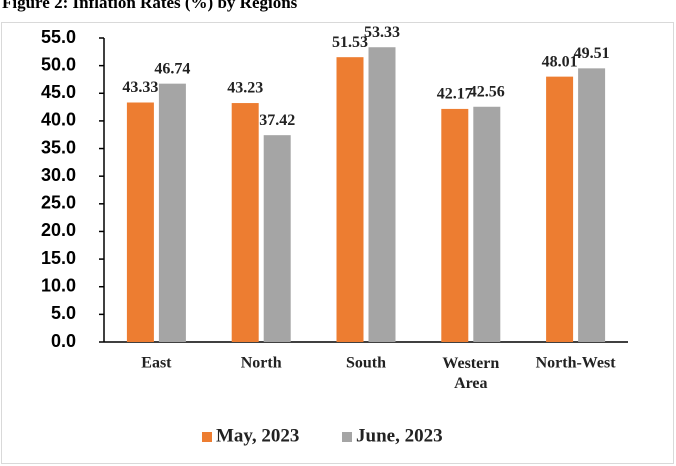 This screenshot has width=676, height=466. Describe the element at coordinates (58, 147) in the screenshot. I see `y-tick-label: 35.0` at that location.